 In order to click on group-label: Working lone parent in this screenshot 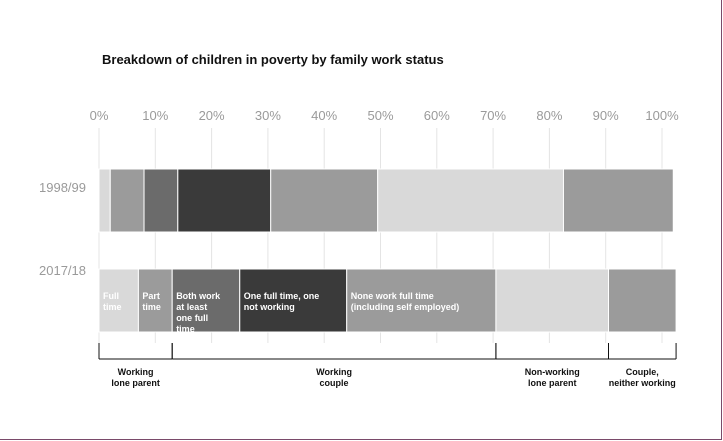, I will do `click(135, 377)`.